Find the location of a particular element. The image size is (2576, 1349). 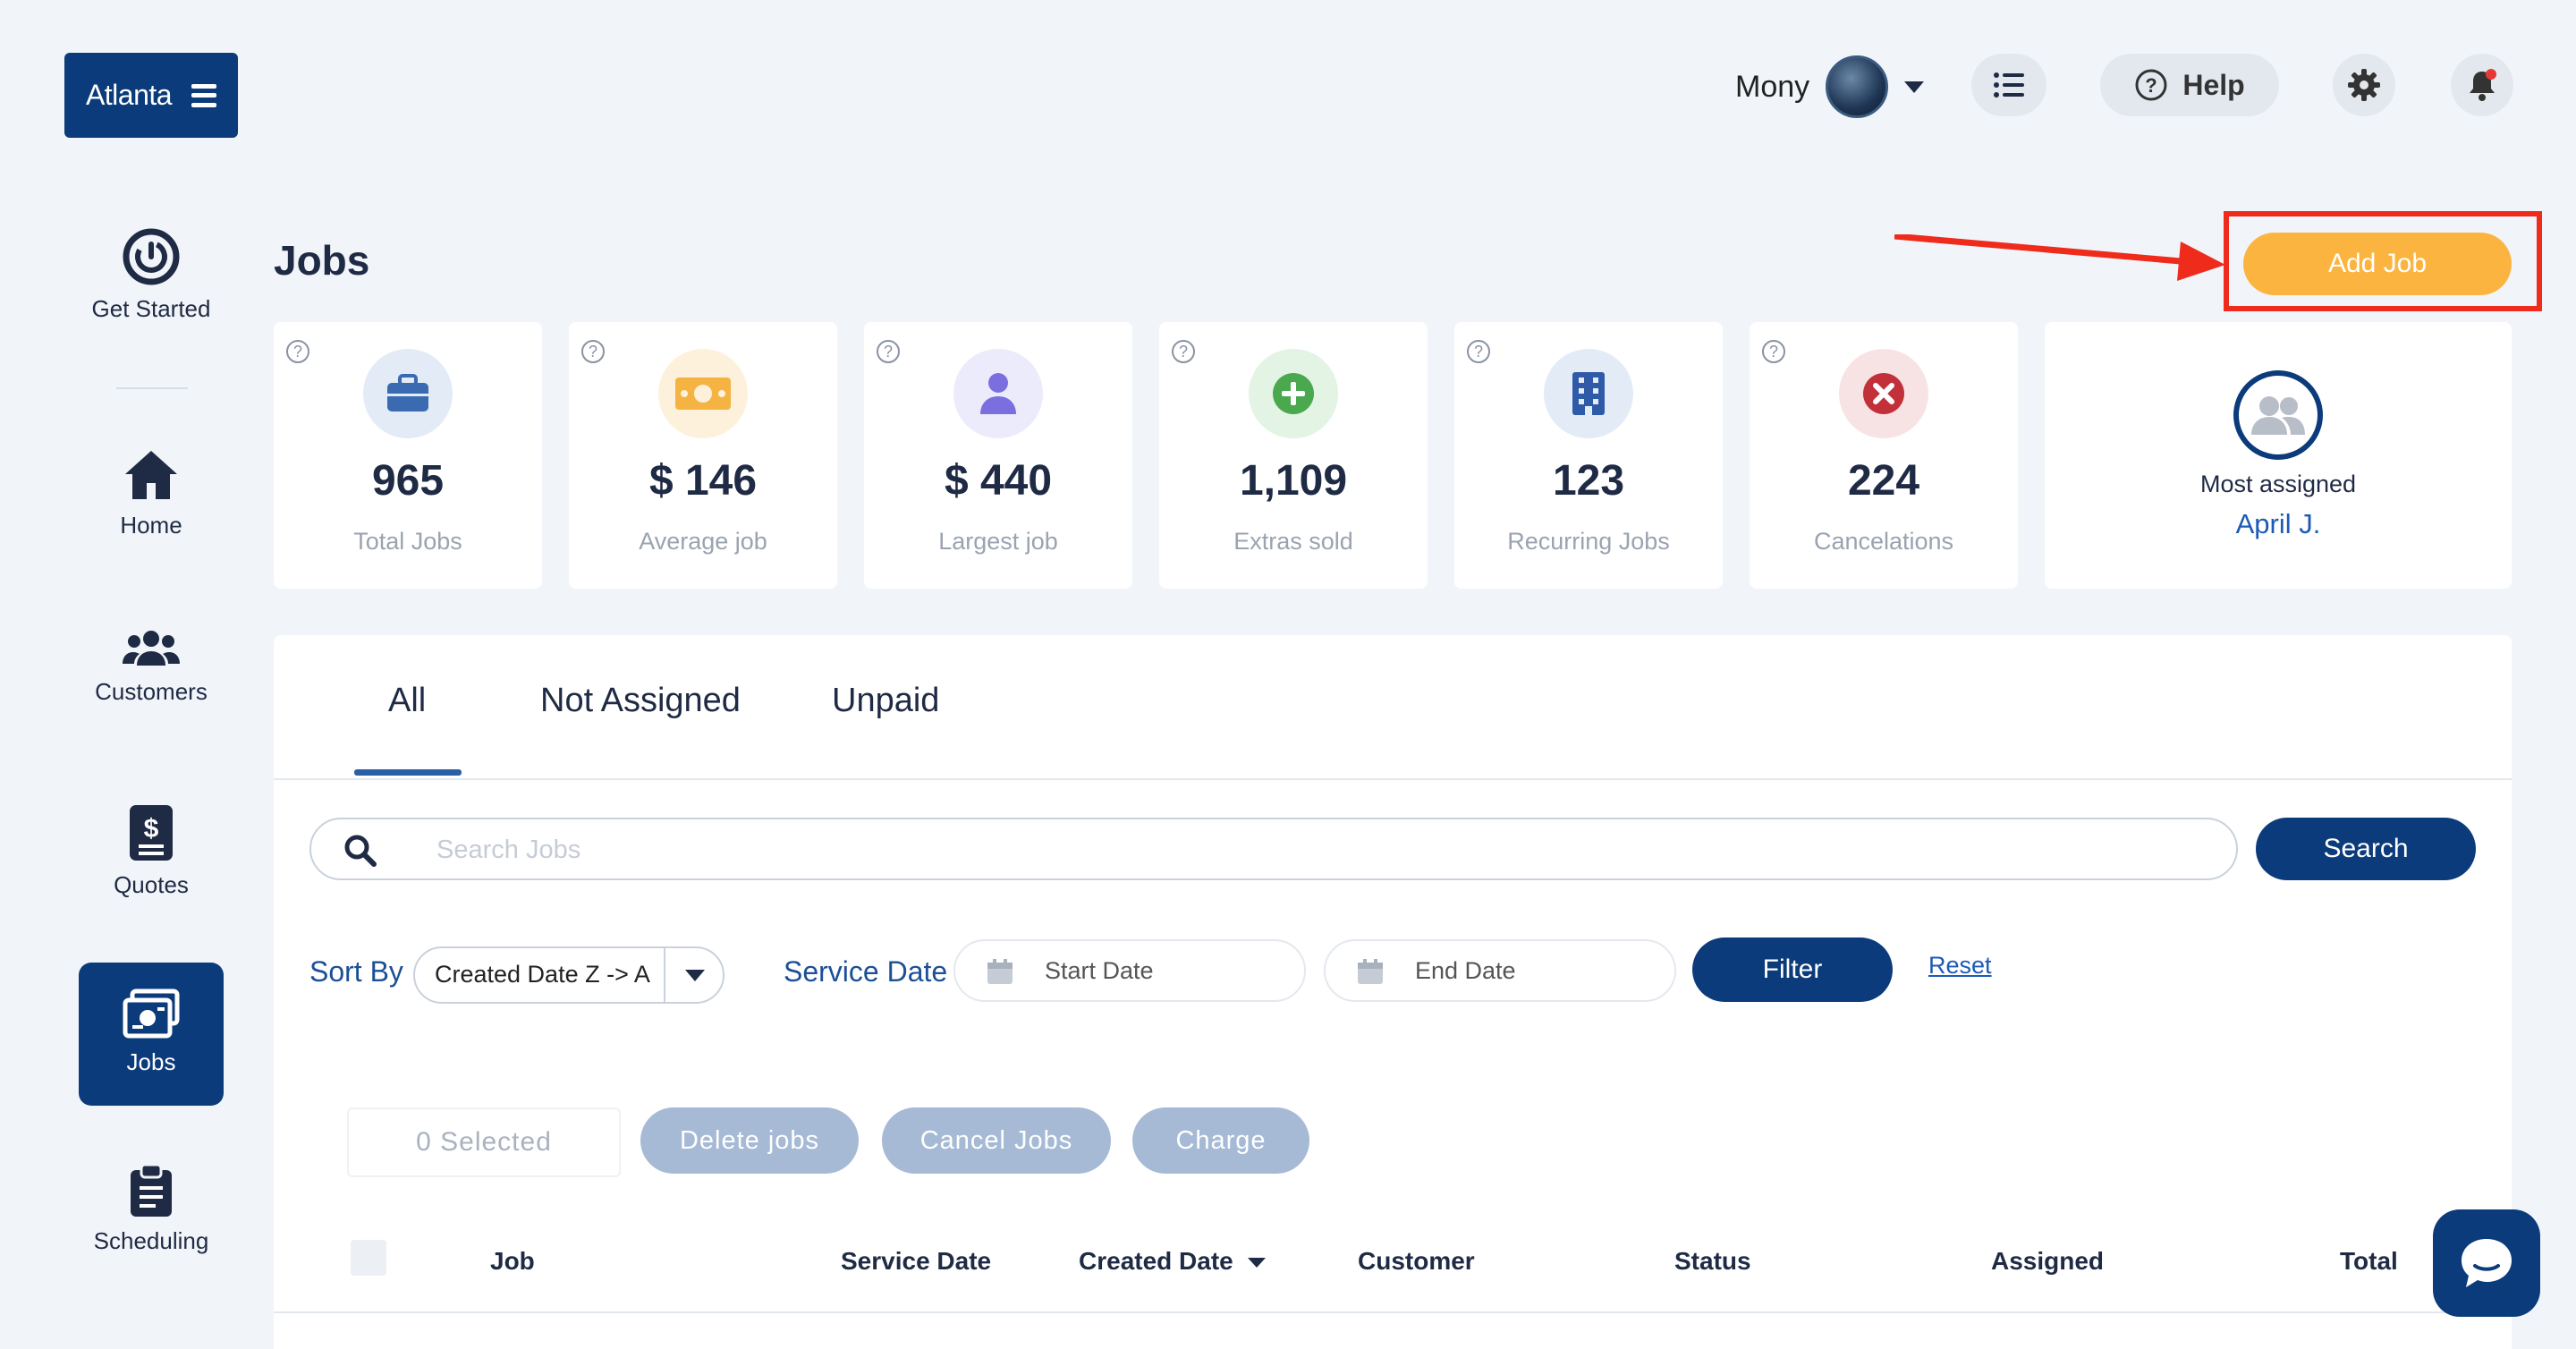

column-header-created-date: Created Date is located at coordinates (1172, 1261).